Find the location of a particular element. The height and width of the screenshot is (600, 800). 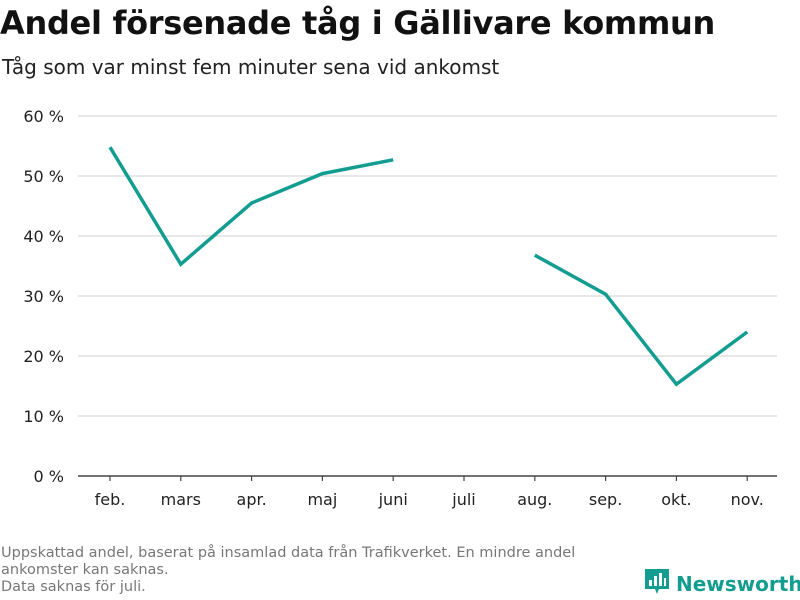

brand-logo: Newsworthy is located at coordinates (722, 584).